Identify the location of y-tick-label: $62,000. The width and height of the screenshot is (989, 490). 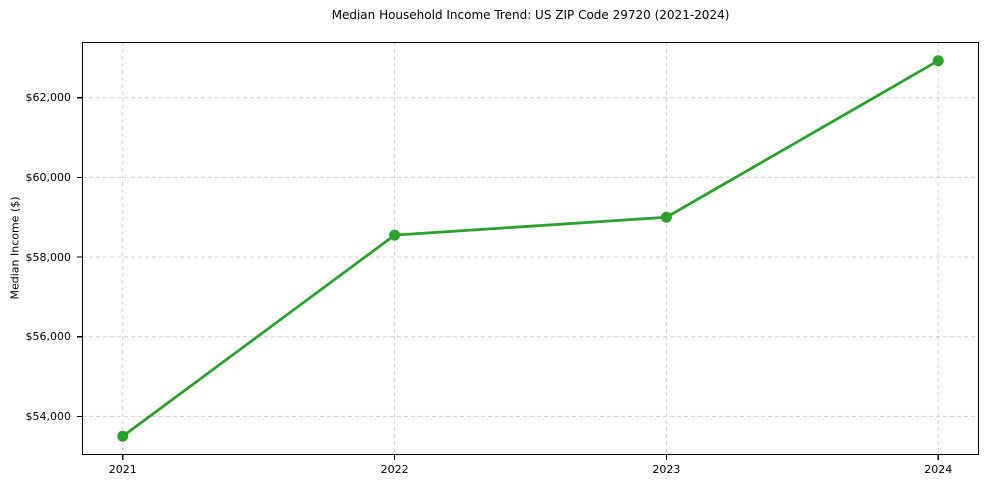
(48, 98).